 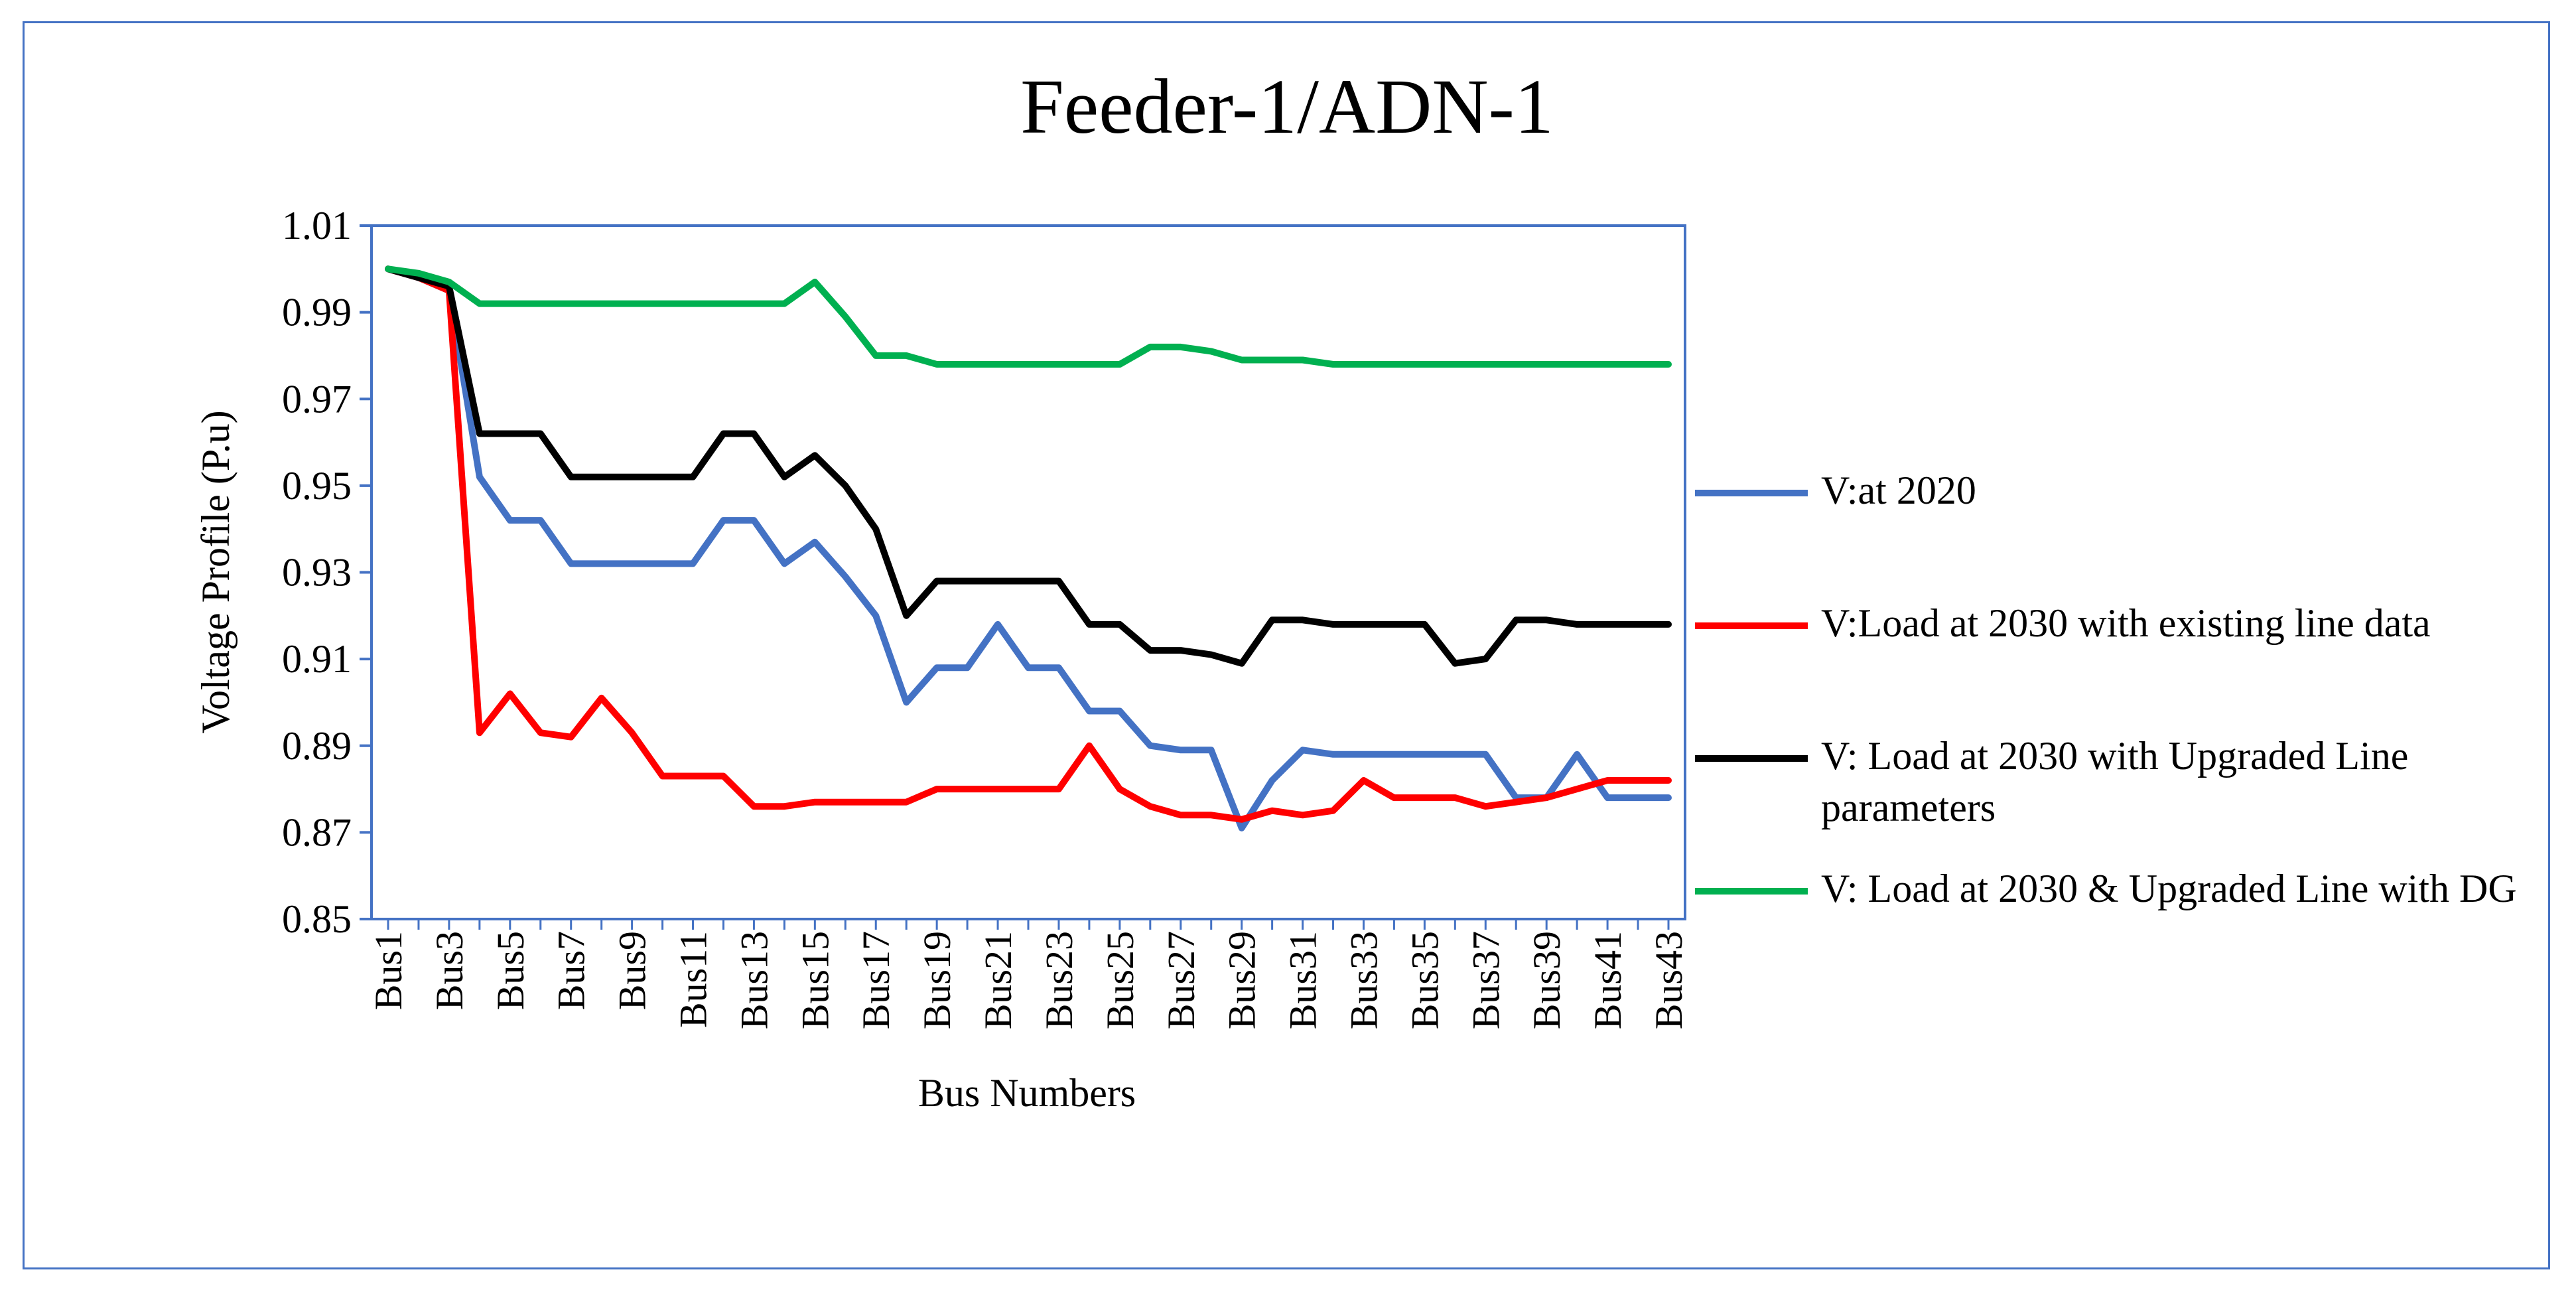 I want to click on x-tick-label: Bus5, so click(x=511, y=970).